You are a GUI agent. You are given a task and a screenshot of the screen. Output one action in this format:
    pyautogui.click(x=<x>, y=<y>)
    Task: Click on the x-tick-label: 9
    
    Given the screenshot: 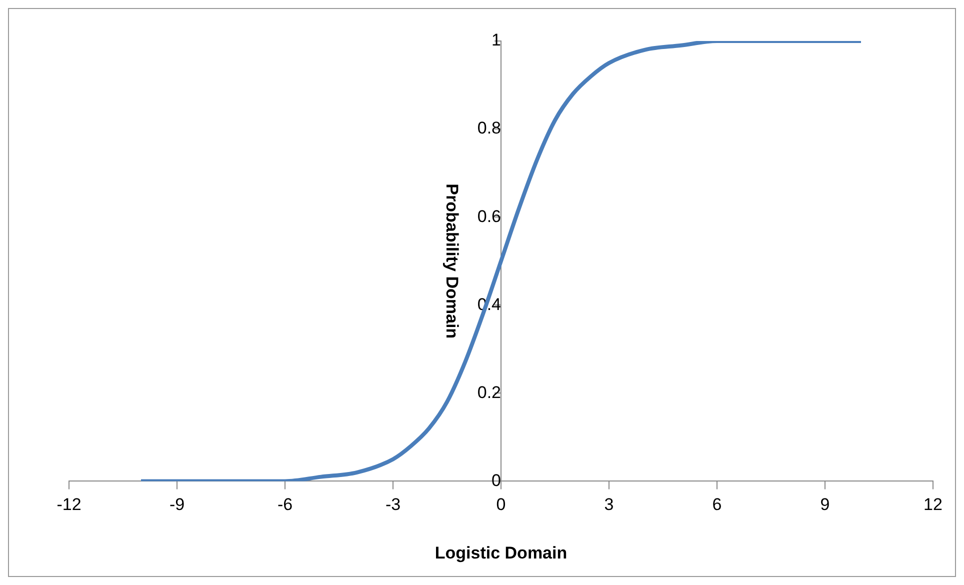 What is the action you would take?
    pyautogui.click(x=825, y=504)
    